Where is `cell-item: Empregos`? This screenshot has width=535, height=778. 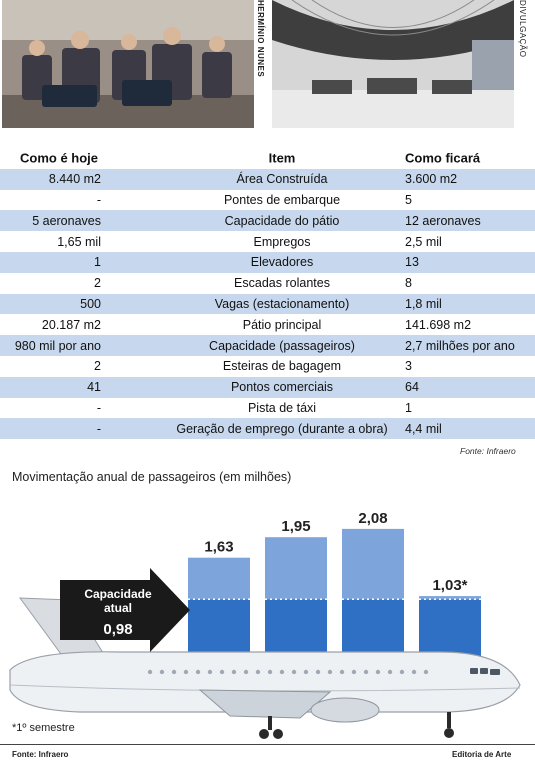
cell-item: Empregos is located at coordinates (282, 241).